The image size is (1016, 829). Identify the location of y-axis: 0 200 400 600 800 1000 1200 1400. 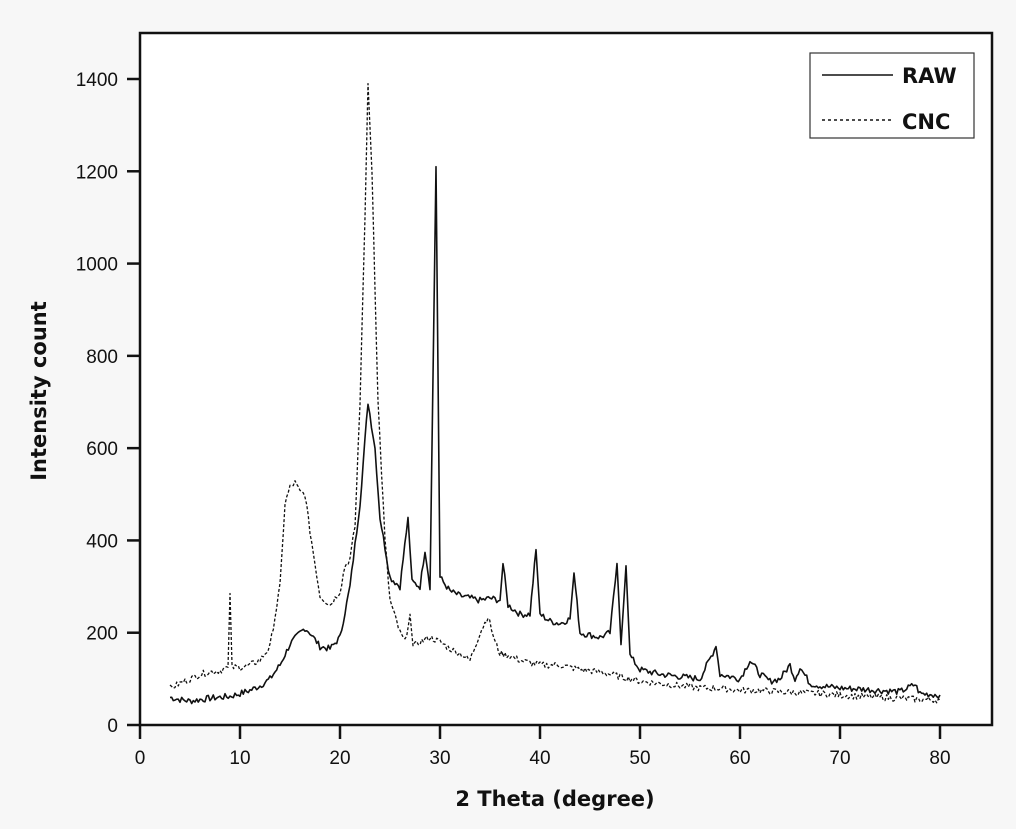
(108, 403).